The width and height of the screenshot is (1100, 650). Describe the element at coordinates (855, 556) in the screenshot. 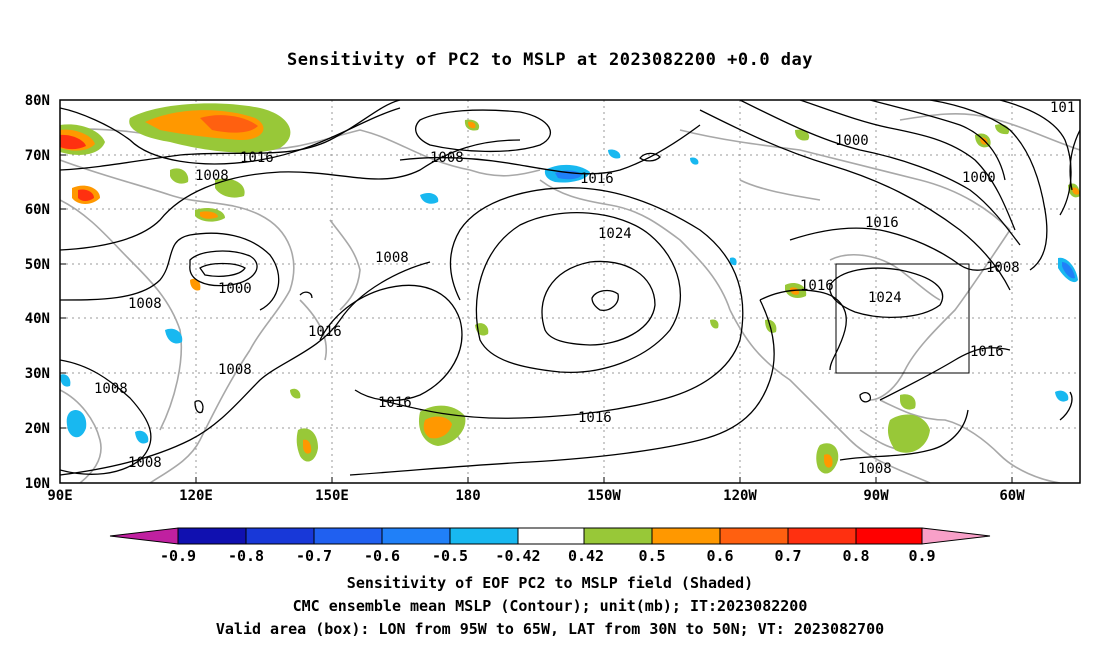

I see `colorbar-label: 0.8` at that location.